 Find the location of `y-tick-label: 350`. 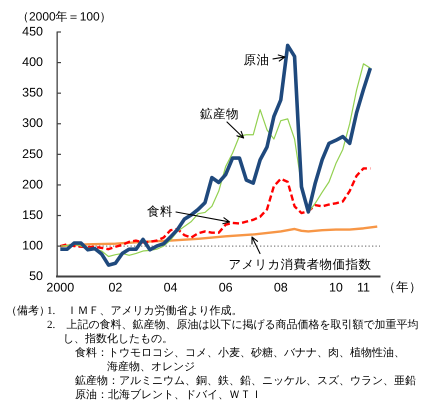

y-tick-label: 350 is located at coordinates (33, 93).